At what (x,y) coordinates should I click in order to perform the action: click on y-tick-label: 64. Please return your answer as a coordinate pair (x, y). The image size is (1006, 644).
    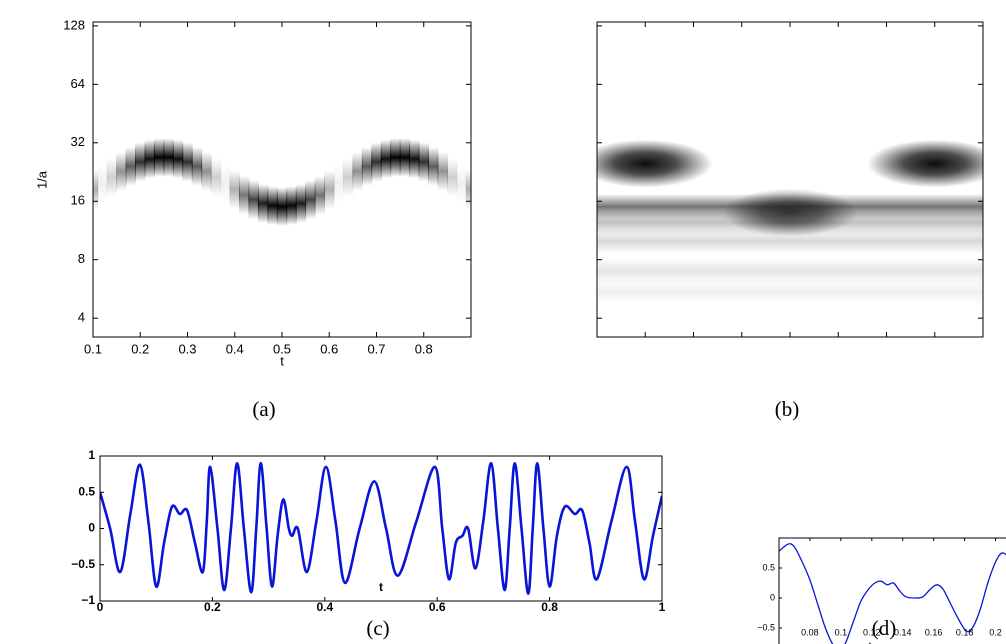
    Looking at the image, I should click on (78, 83).